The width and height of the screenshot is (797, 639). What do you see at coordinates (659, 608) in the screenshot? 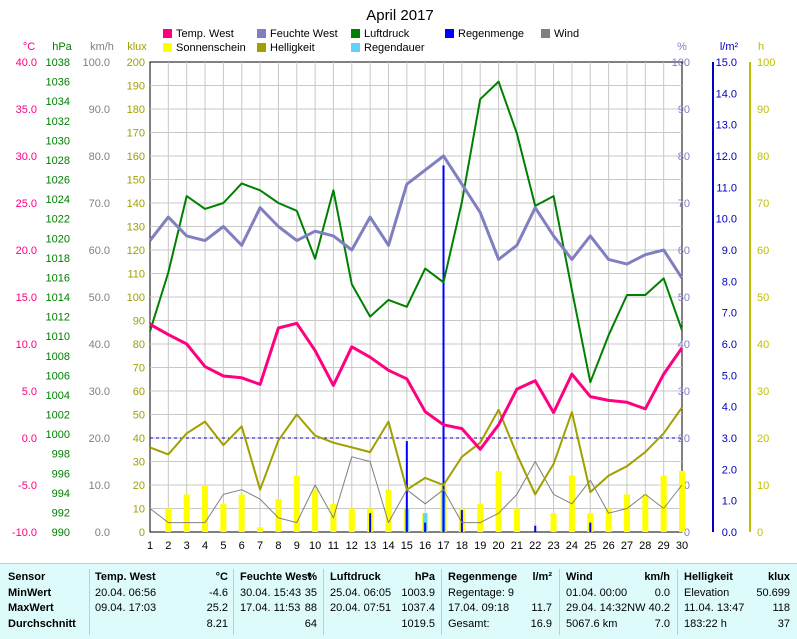
I see `stat-value: 40.2` at bounding box center [659, 608].